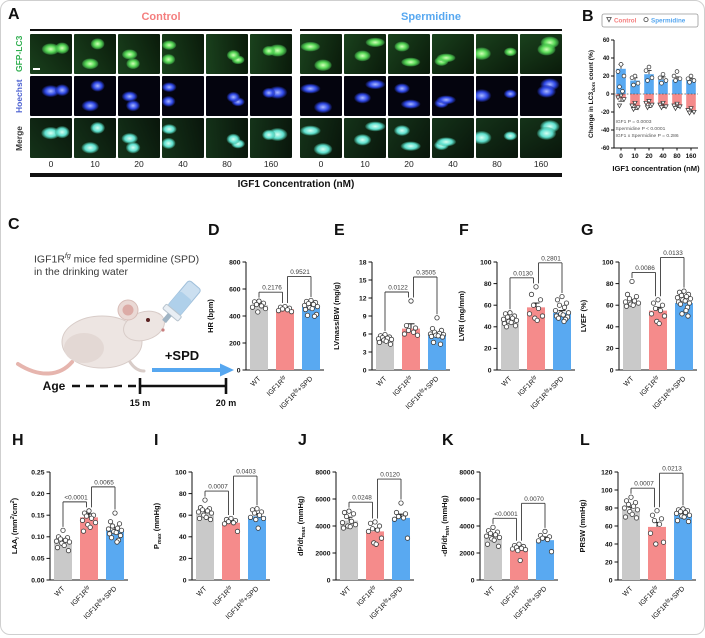 The image size is (705, 638). Describe the element at coordinates (226, 403) in the screenshot. I see `timeline-end-label: 20 m` at that location.